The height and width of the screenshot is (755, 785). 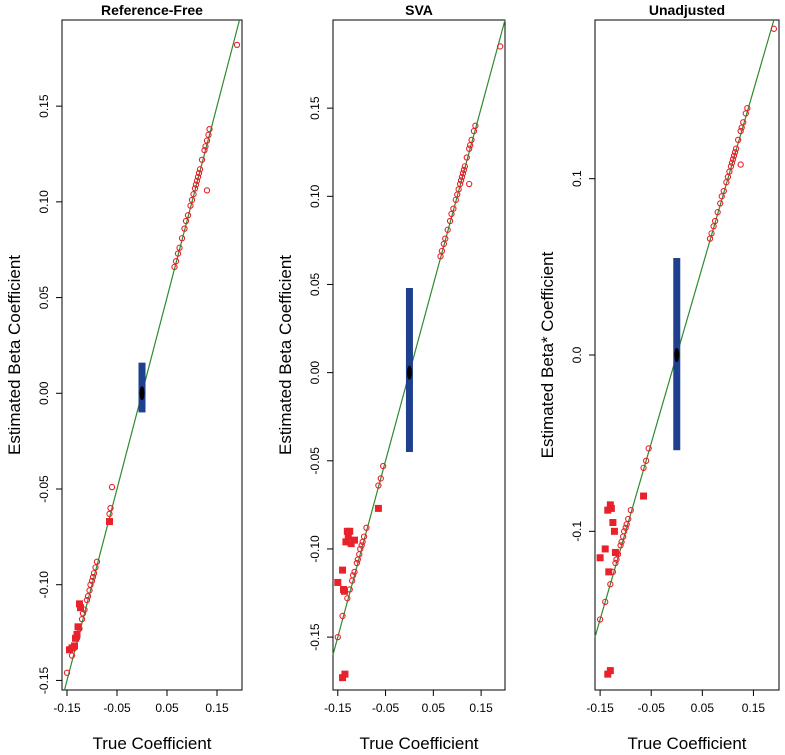 What do you see at coordinates (217, 708) in the screenshot?
I see `x-tick-label: 0.15` at bounding box center [217, 708].